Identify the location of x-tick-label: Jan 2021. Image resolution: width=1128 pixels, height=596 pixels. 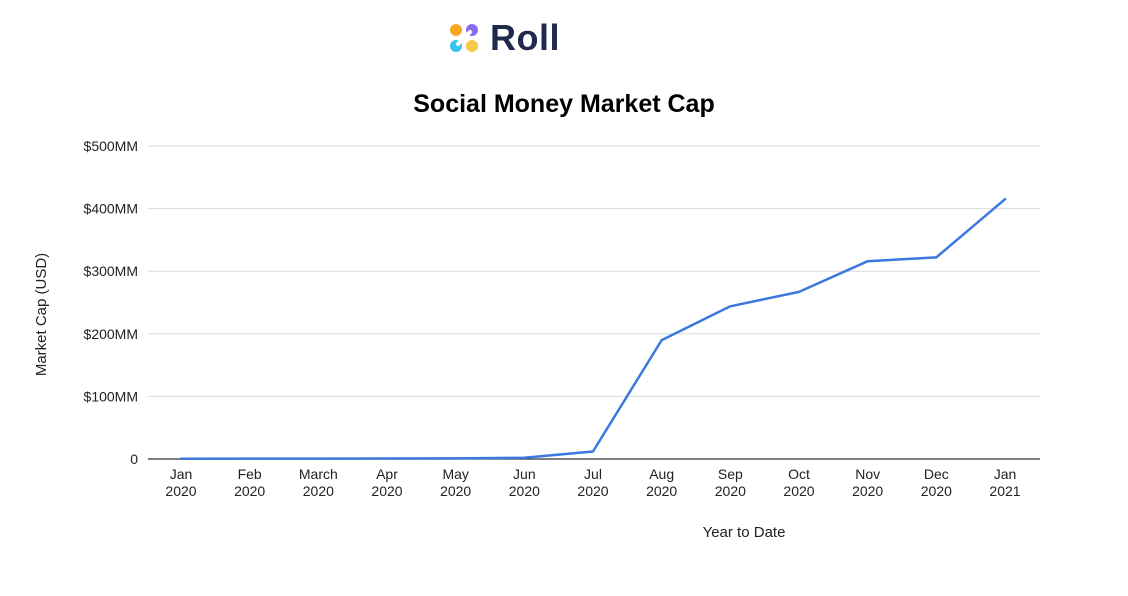
(1004, 482).